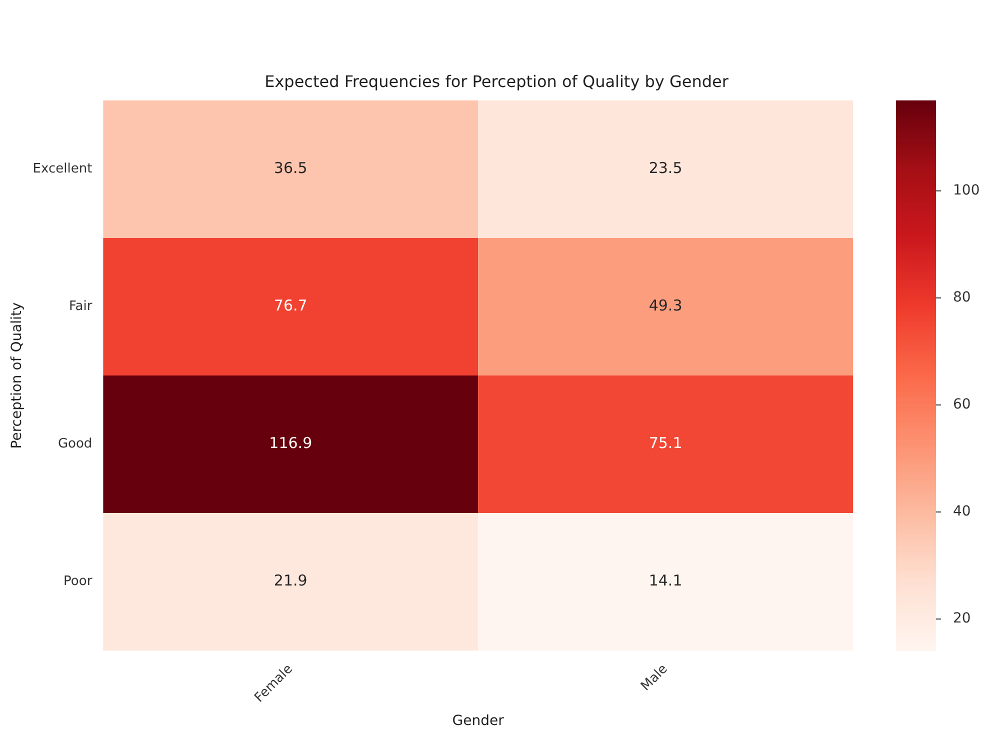 This screenshot has width=998, height=751. Describe the element at coordinates (290, 443) in the screenshot. I see `data-label: 116.9` at that location.